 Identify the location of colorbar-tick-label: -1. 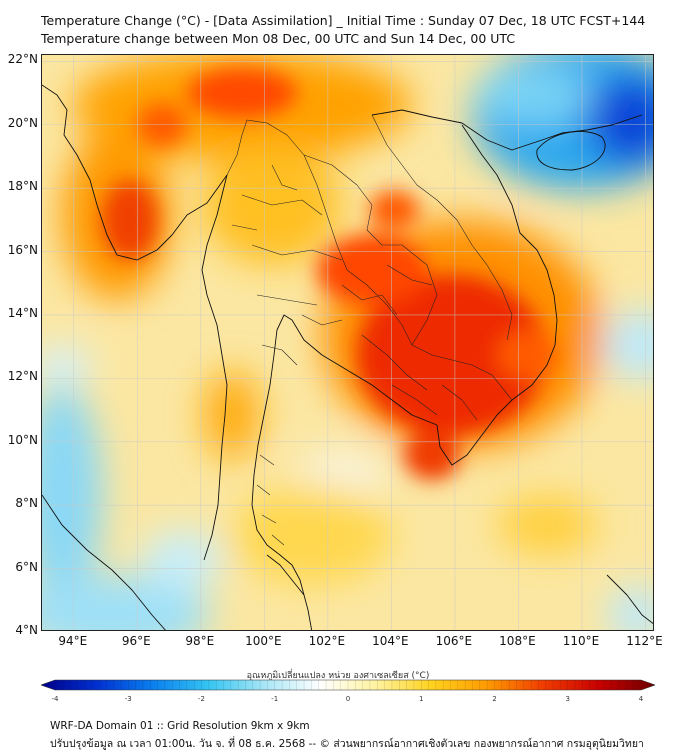
(275, 699).